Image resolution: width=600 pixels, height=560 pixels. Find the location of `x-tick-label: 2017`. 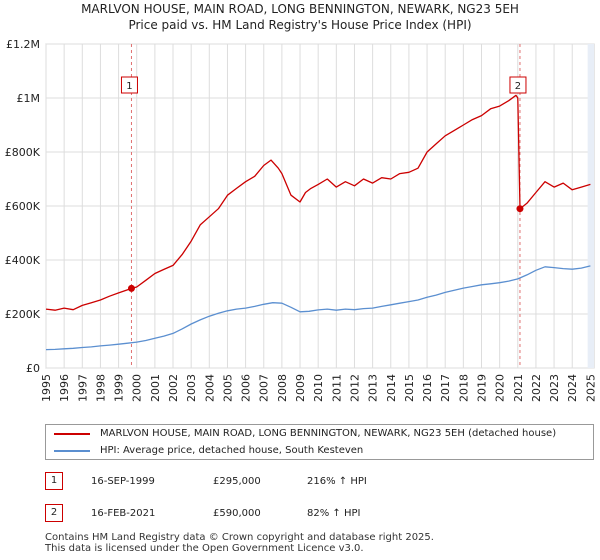

x-tick-label: 2017 is located at coordinates (445, 388).